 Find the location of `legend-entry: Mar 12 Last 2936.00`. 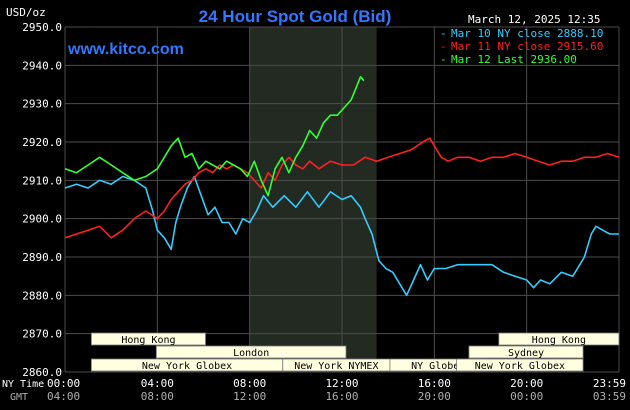

legend-entry: Mar 12 Last 2936.00 is located at coordinates (514, 59).